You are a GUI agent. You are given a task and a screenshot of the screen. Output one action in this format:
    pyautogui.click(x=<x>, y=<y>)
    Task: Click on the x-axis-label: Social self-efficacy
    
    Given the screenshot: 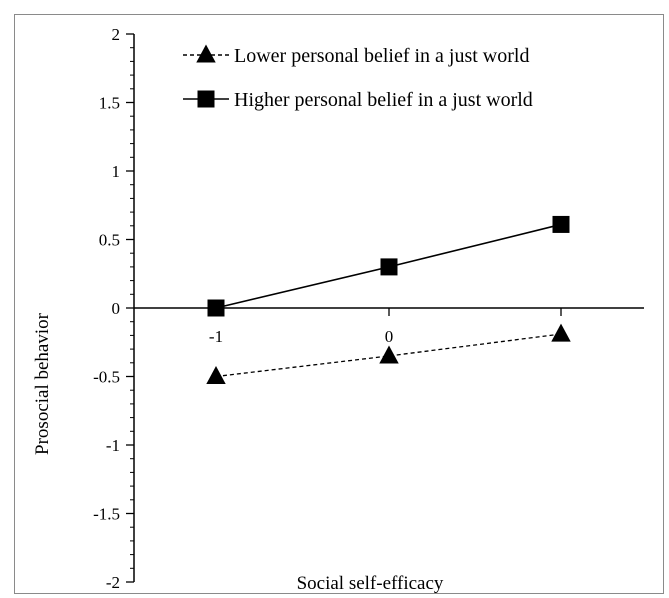 What is the action you would take?
    pyautogui.click(x=370, y=583)
    